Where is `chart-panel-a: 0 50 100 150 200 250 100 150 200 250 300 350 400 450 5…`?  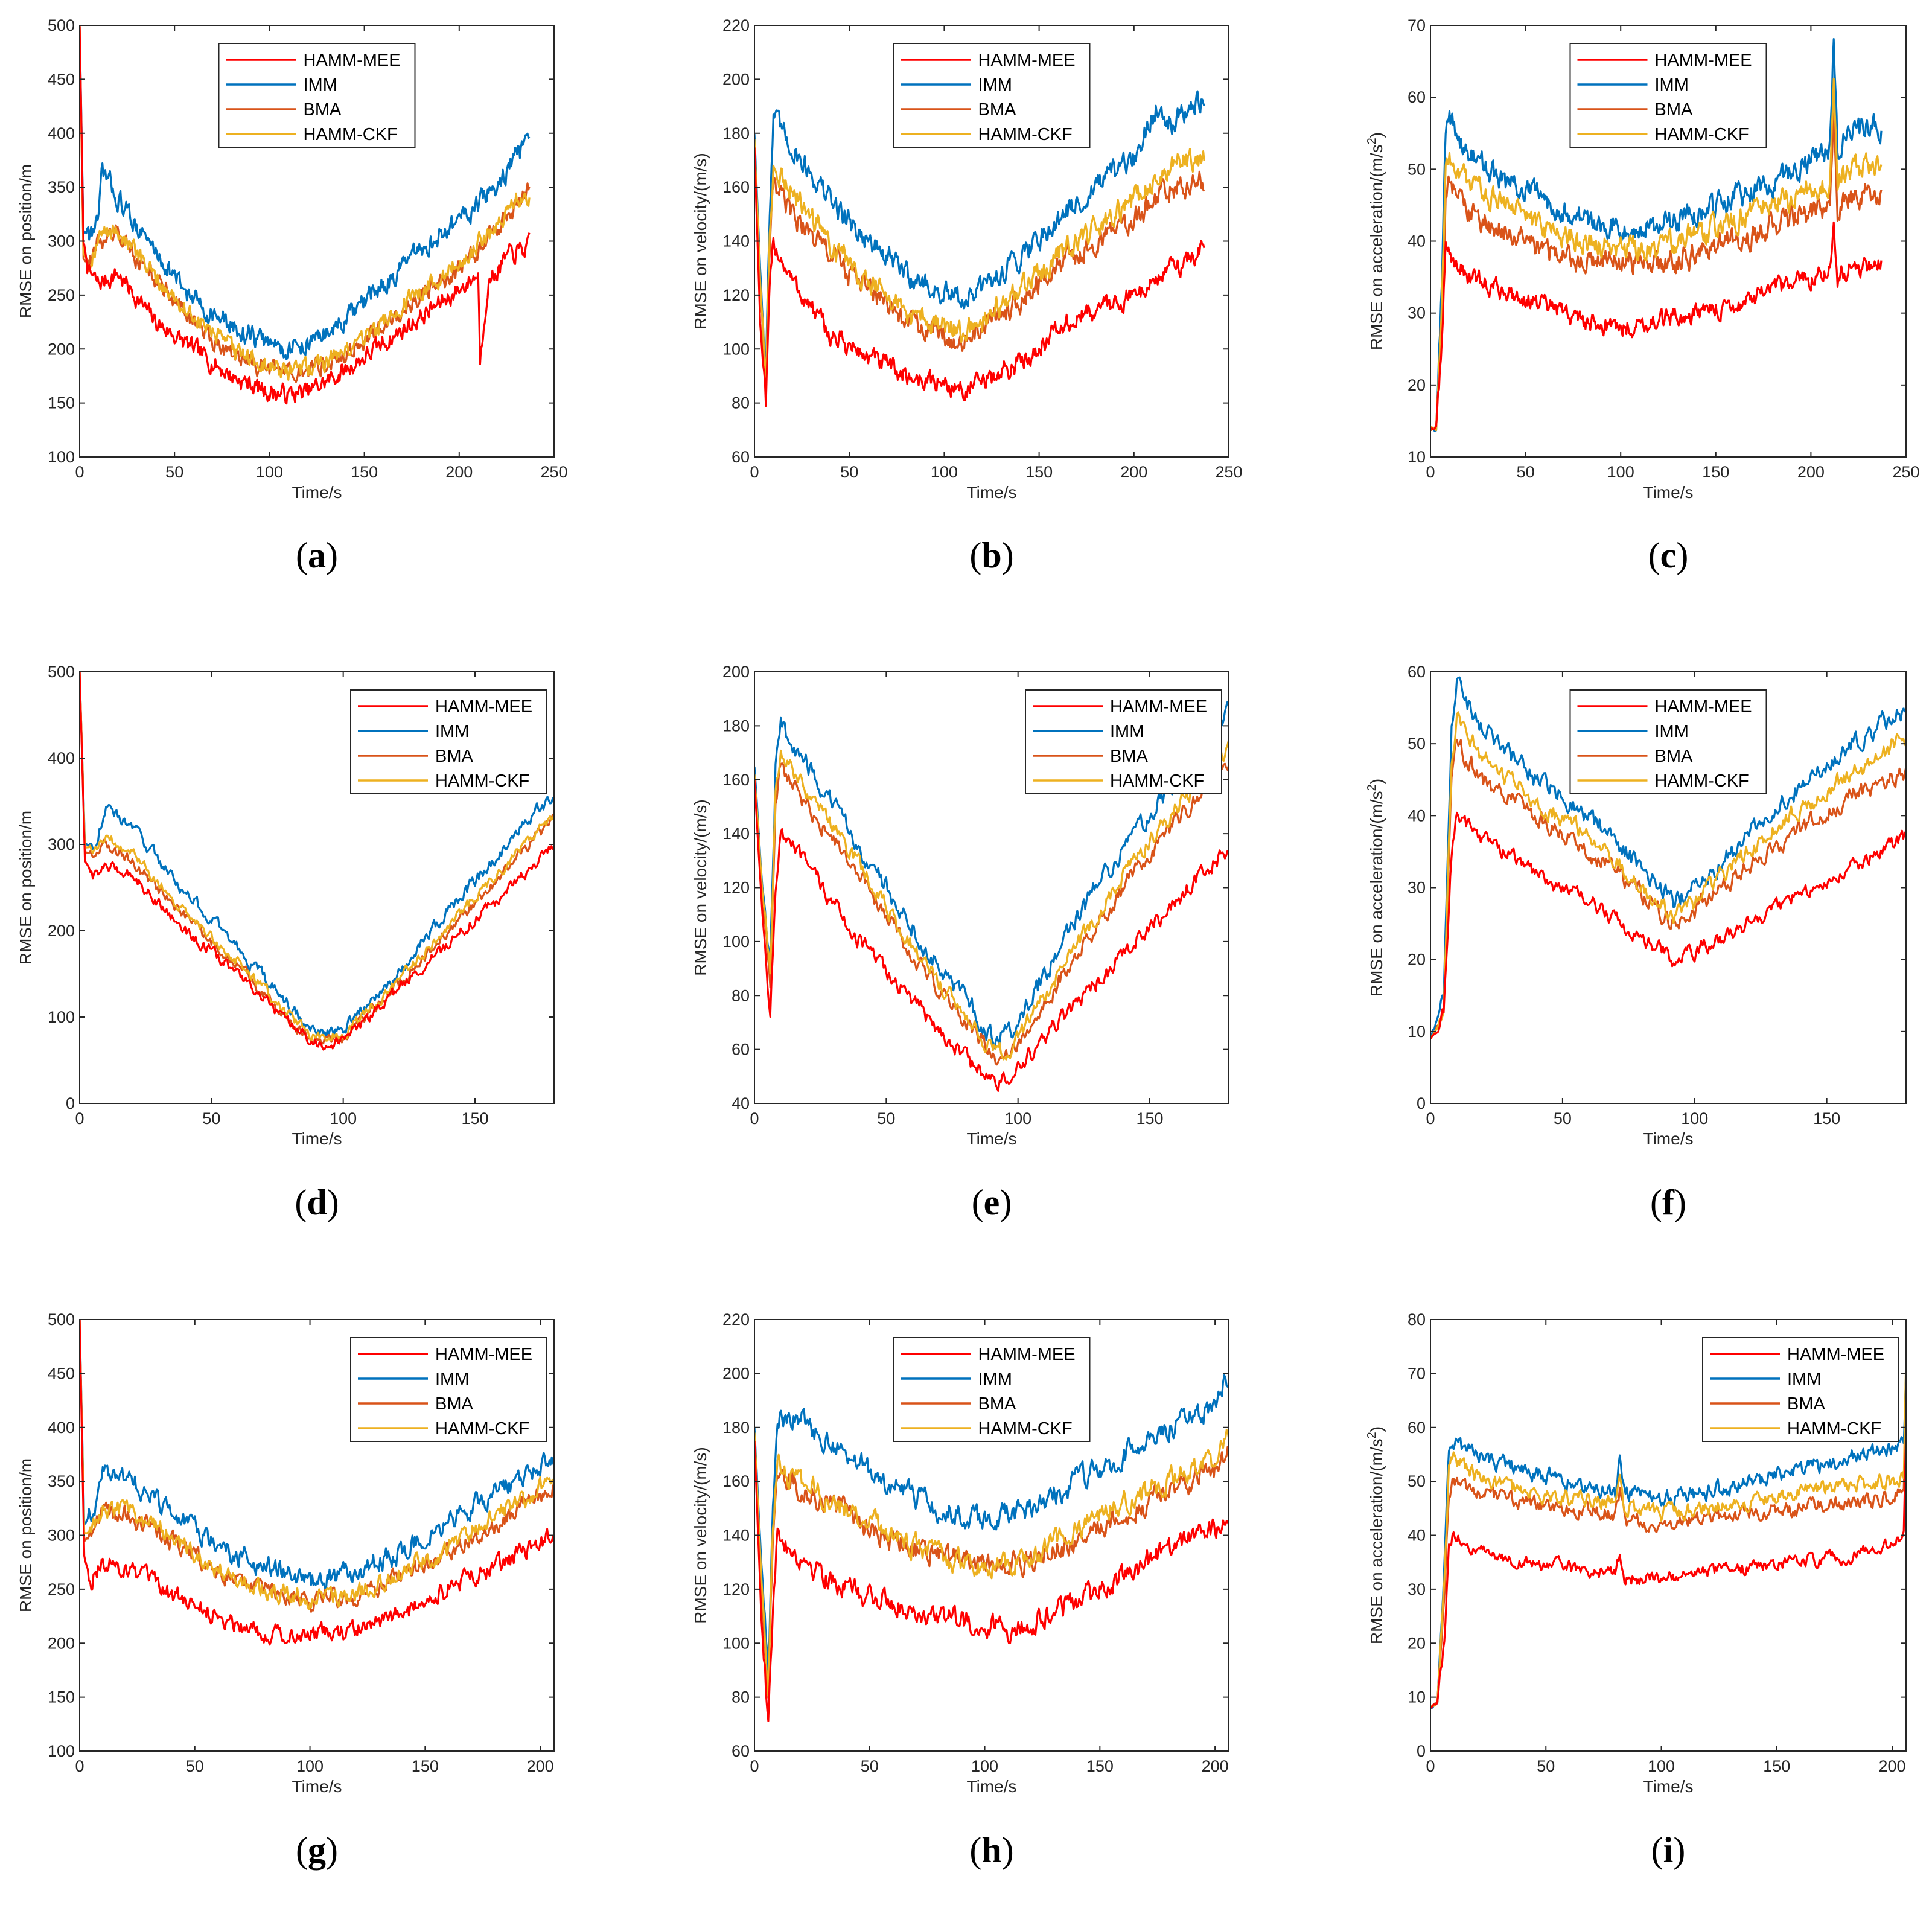
chart-panel-a: 0 50 100 150 200 250 100 150 200 250 300 350 400 450 5… is located at coordinates (292, 296).